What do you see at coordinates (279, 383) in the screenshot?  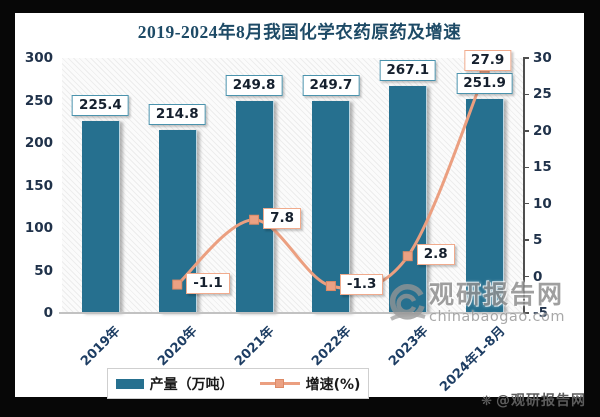 I see `legend-line-swatch` at bounding box center [279, 383].